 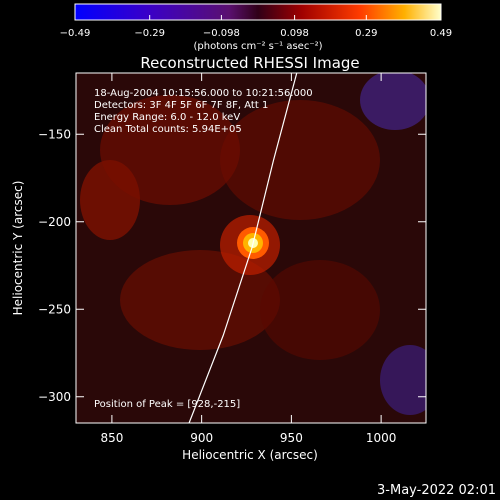 What do you see at coordinates (441, 33) in the screenshot?
I see `colorbar-tick-label: 0.49` at bounding box center [441, 33].